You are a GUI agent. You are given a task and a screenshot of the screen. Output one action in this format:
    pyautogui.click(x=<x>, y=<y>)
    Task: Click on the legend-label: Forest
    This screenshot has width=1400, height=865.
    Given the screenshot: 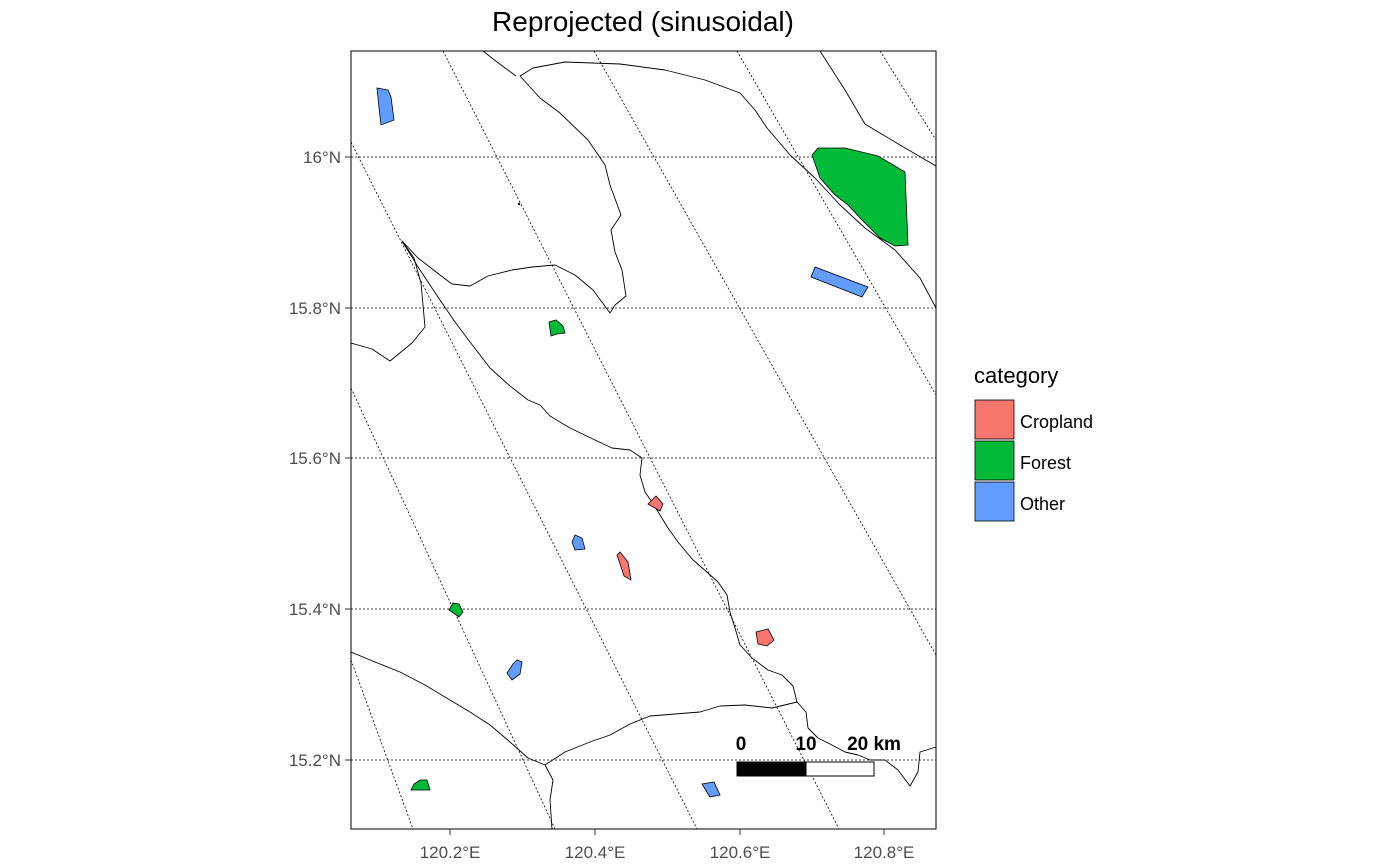 What is the action you would take?
    pyautogui.click(x=1045, y=463)
    